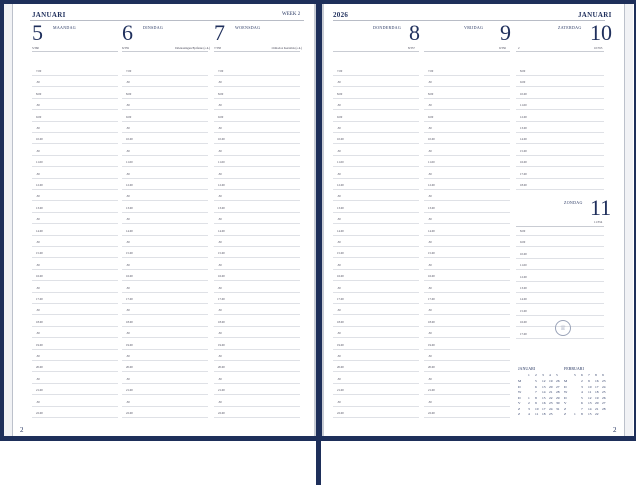 Image resolution: width=638 pixels, height=485 pixels. Describe the element at coordinates (341, 15) in the screenshot. I see `year: 2026` at that location.